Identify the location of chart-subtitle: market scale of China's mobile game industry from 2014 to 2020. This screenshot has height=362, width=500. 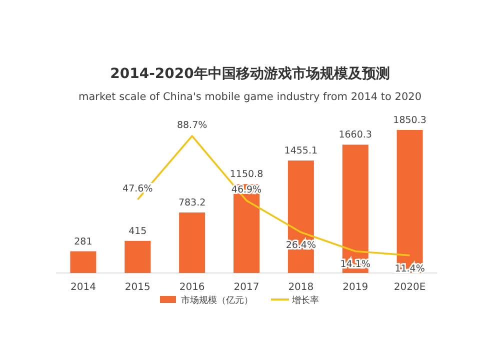
(250, 97).